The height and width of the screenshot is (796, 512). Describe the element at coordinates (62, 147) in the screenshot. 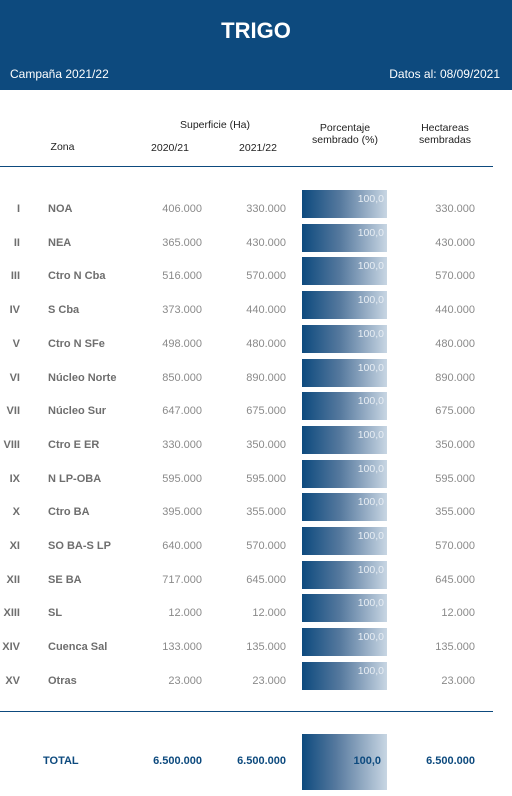

I see `zone-header: Zona` at that location.